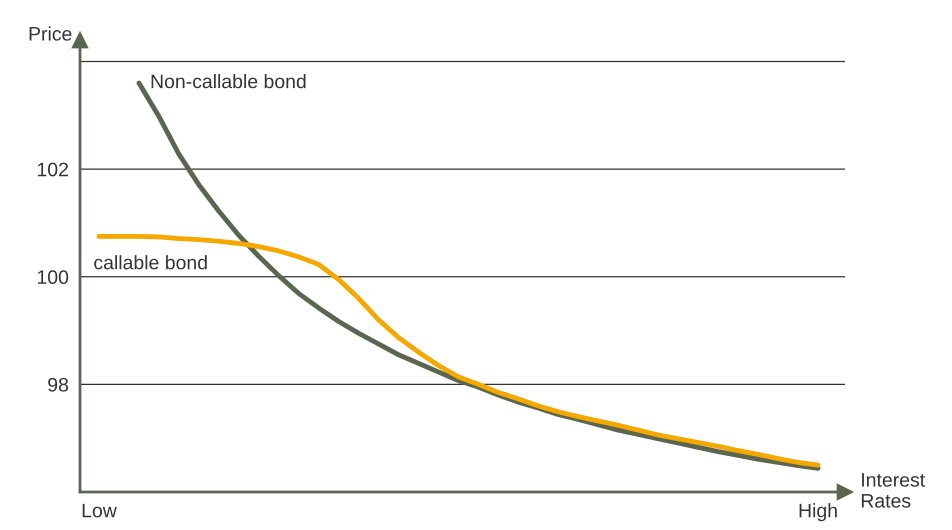 The height and width of the screenshot is (530, 952). What do you see at coordinates (51, 33) in the screenshot?
I see `y-axis-title: Price` at bounding box center [51, 33].